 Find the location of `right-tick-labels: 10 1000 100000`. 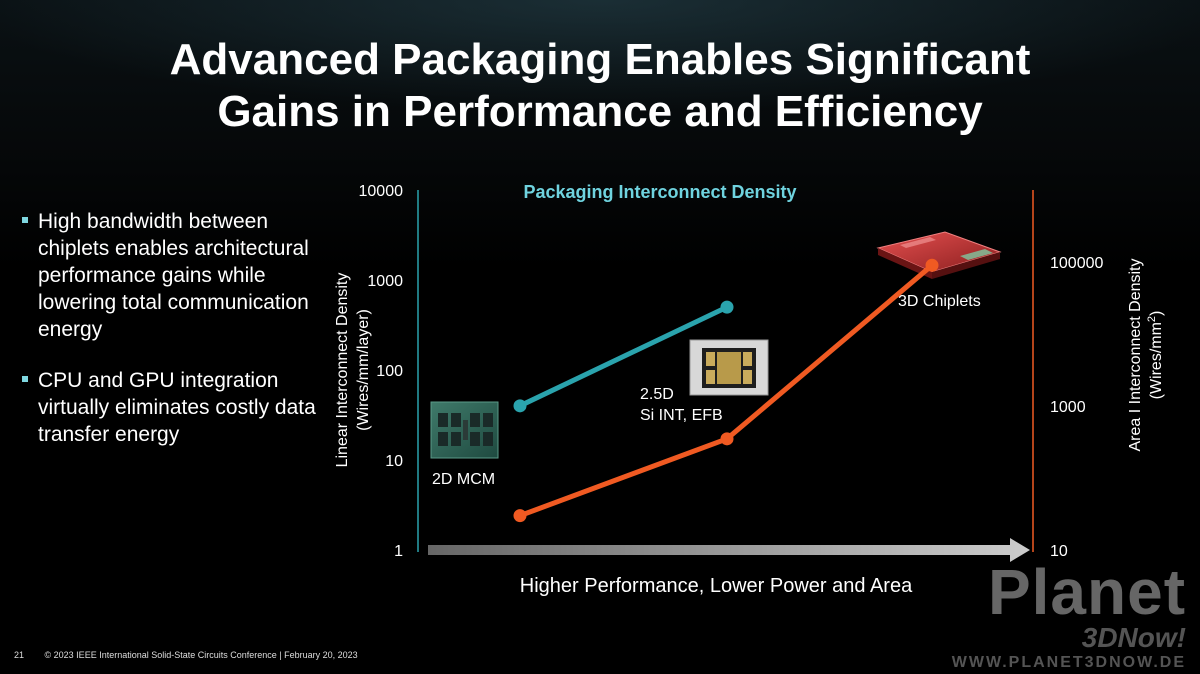

right-tick-labels: 10 1000 100000 is located at coordinates (1076, 407).